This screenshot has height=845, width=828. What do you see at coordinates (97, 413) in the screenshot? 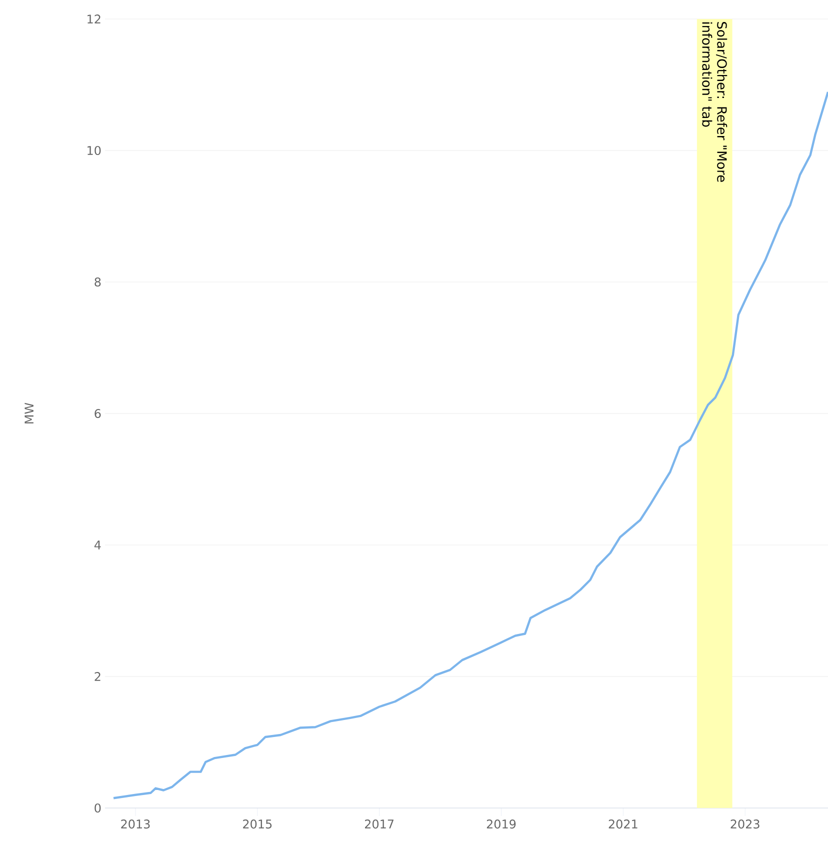
I see `y-tick-label: 6` at bounding box center [97, 413].